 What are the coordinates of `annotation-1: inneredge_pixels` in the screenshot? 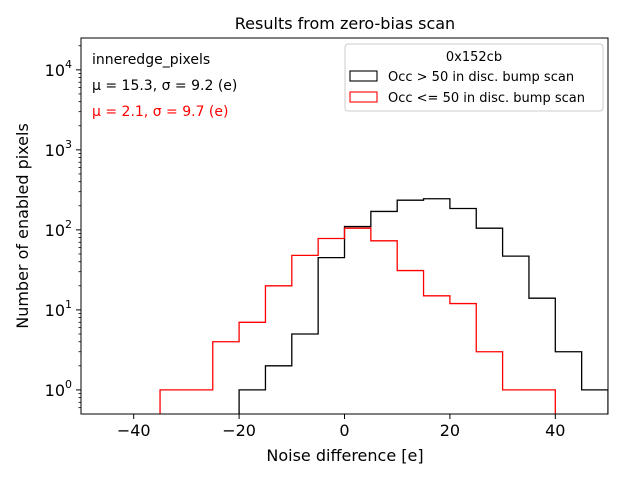 It's located at (151, 60).